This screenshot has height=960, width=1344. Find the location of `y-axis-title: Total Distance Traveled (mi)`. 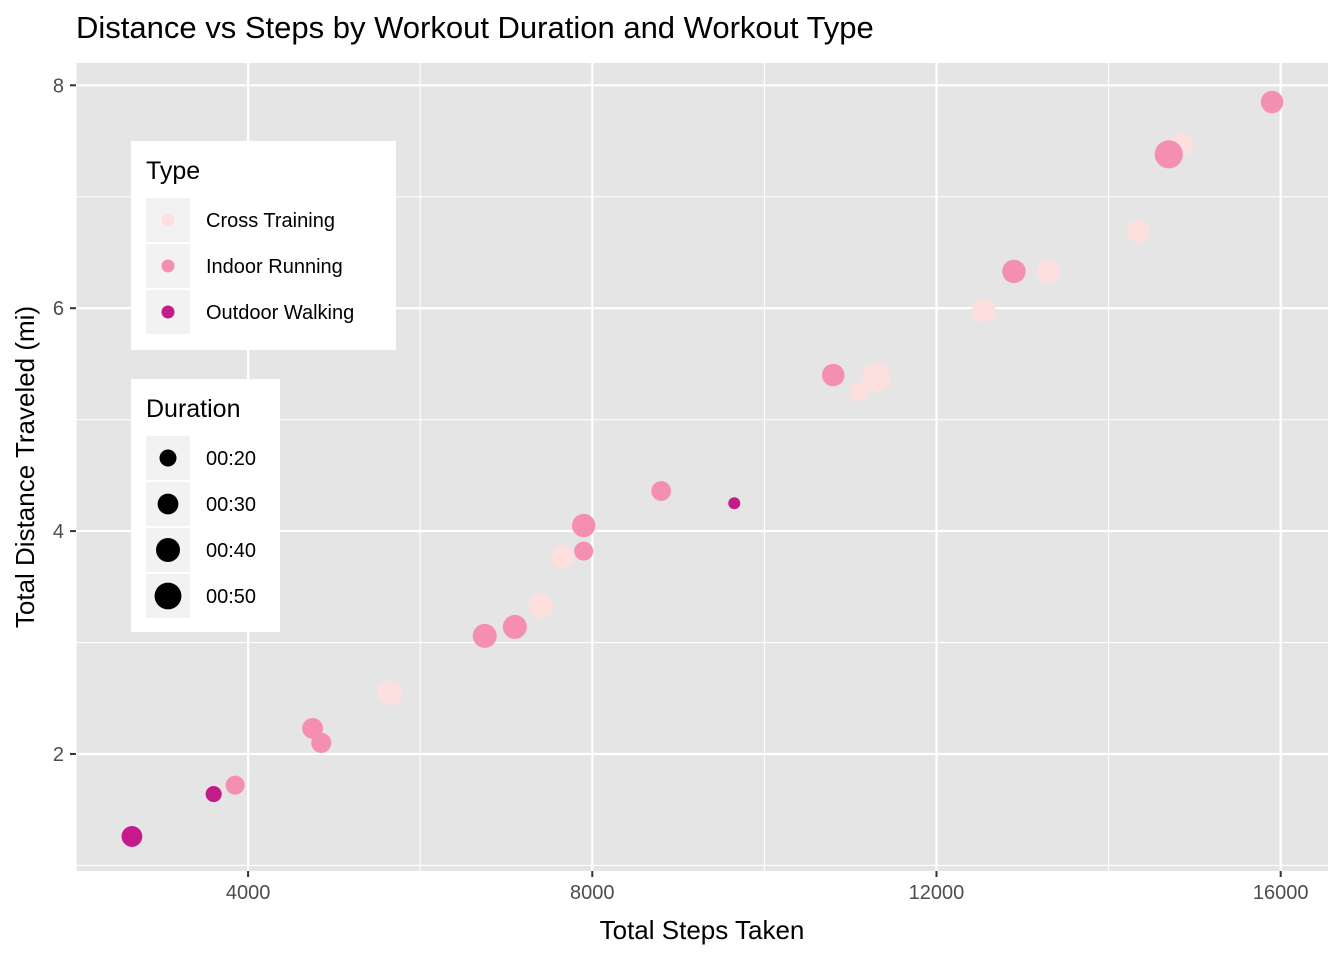

y-axis-title: Total Distance Traveled (mi) is located at coordinates (25, 467).